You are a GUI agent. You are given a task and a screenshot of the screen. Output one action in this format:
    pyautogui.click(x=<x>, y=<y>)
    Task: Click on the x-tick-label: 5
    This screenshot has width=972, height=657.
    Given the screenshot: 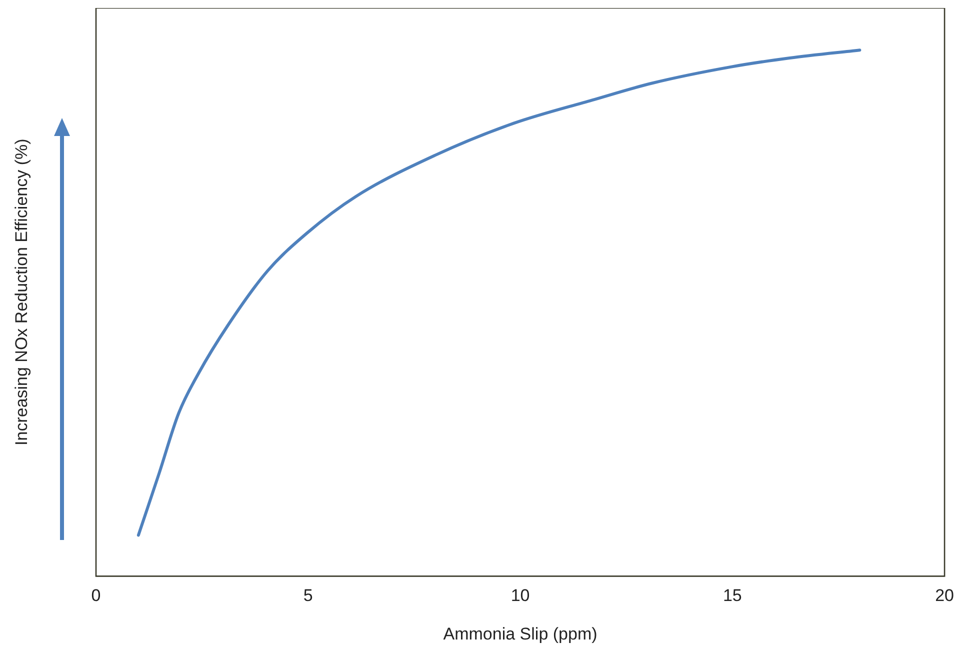 What is the action you would take?
    pyautogui.click(x=308, y=596)
    